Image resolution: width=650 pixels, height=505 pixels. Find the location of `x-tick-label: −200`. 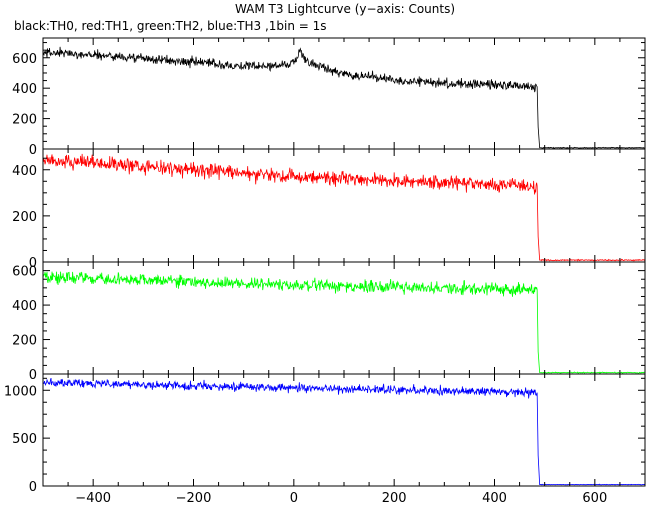

x-tick-label: −200 is located at coordinates (194, 498).